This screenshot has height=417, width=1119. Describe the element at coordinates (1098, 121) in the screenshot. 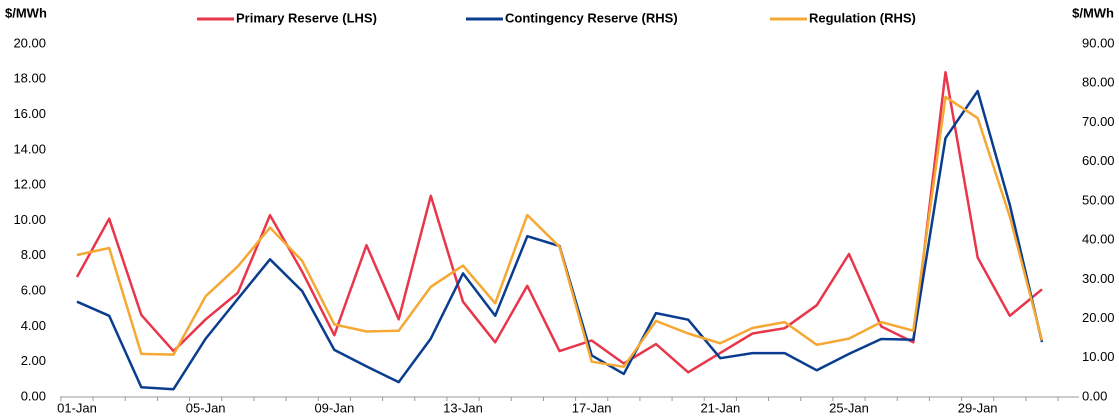

I see `y2-tick-label: 70.00` at that location.